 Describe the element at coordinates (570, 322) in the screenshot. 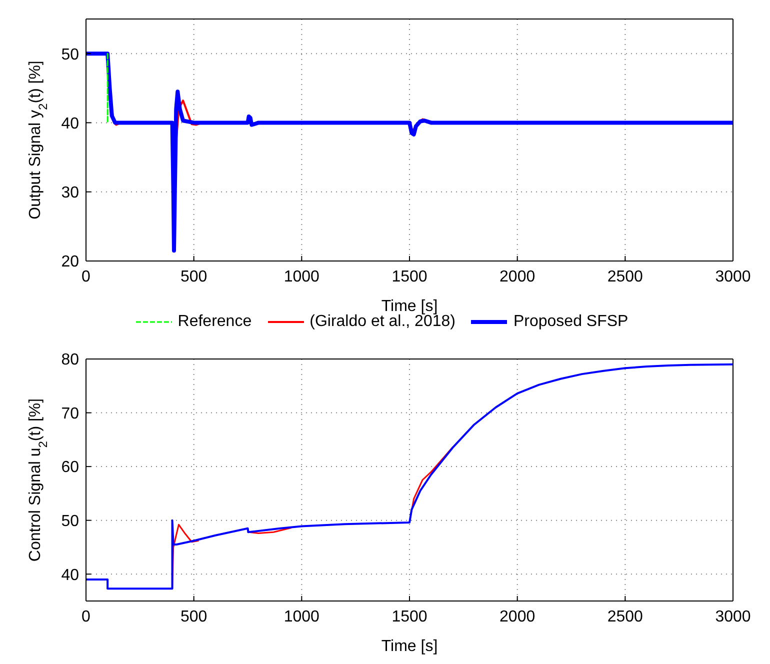

I see `legend-label: Proposed SFSP` at that location.